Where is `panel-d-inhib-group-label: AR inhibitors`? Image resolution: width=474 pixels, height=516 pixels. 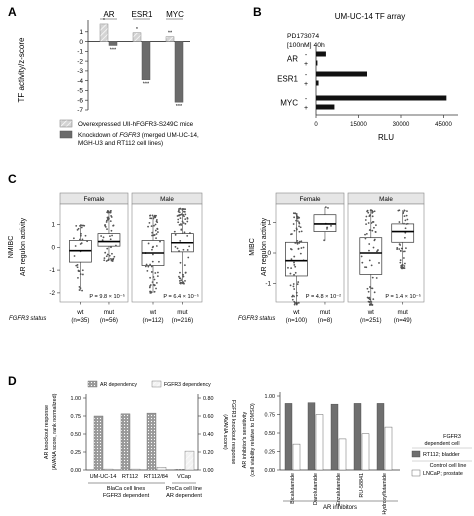 panel-d-inhib-group-label: AR inhibitors is located at coordinates (340, 508).